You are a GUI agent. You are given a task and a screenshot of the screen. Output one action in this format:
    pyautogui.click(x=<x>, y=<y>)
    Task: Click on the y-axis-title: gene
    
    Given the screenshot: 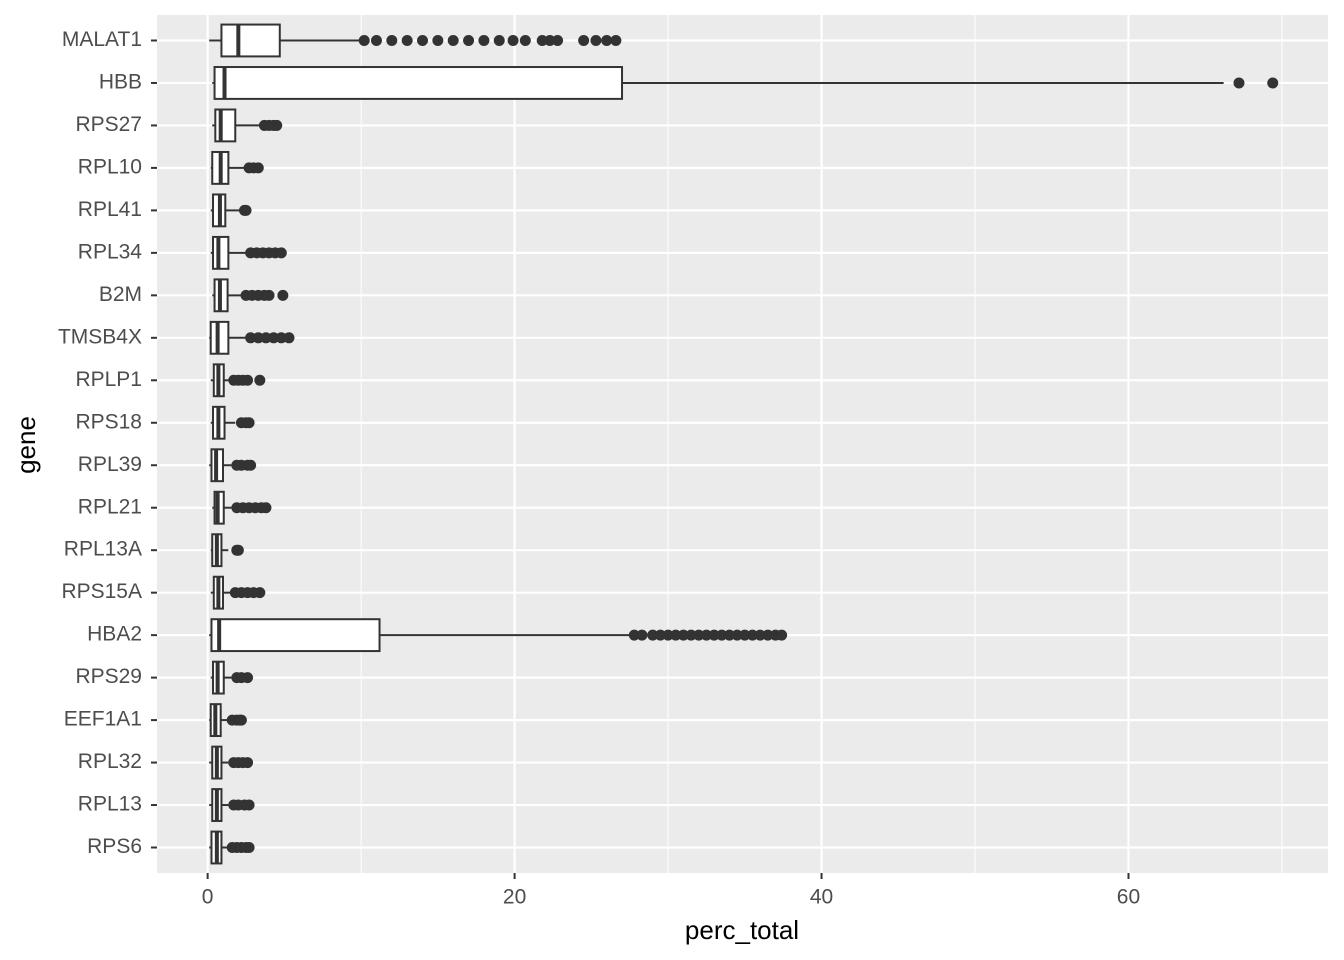 What is the action you would take?
    pyautogui.click(x=26, y=445)
    